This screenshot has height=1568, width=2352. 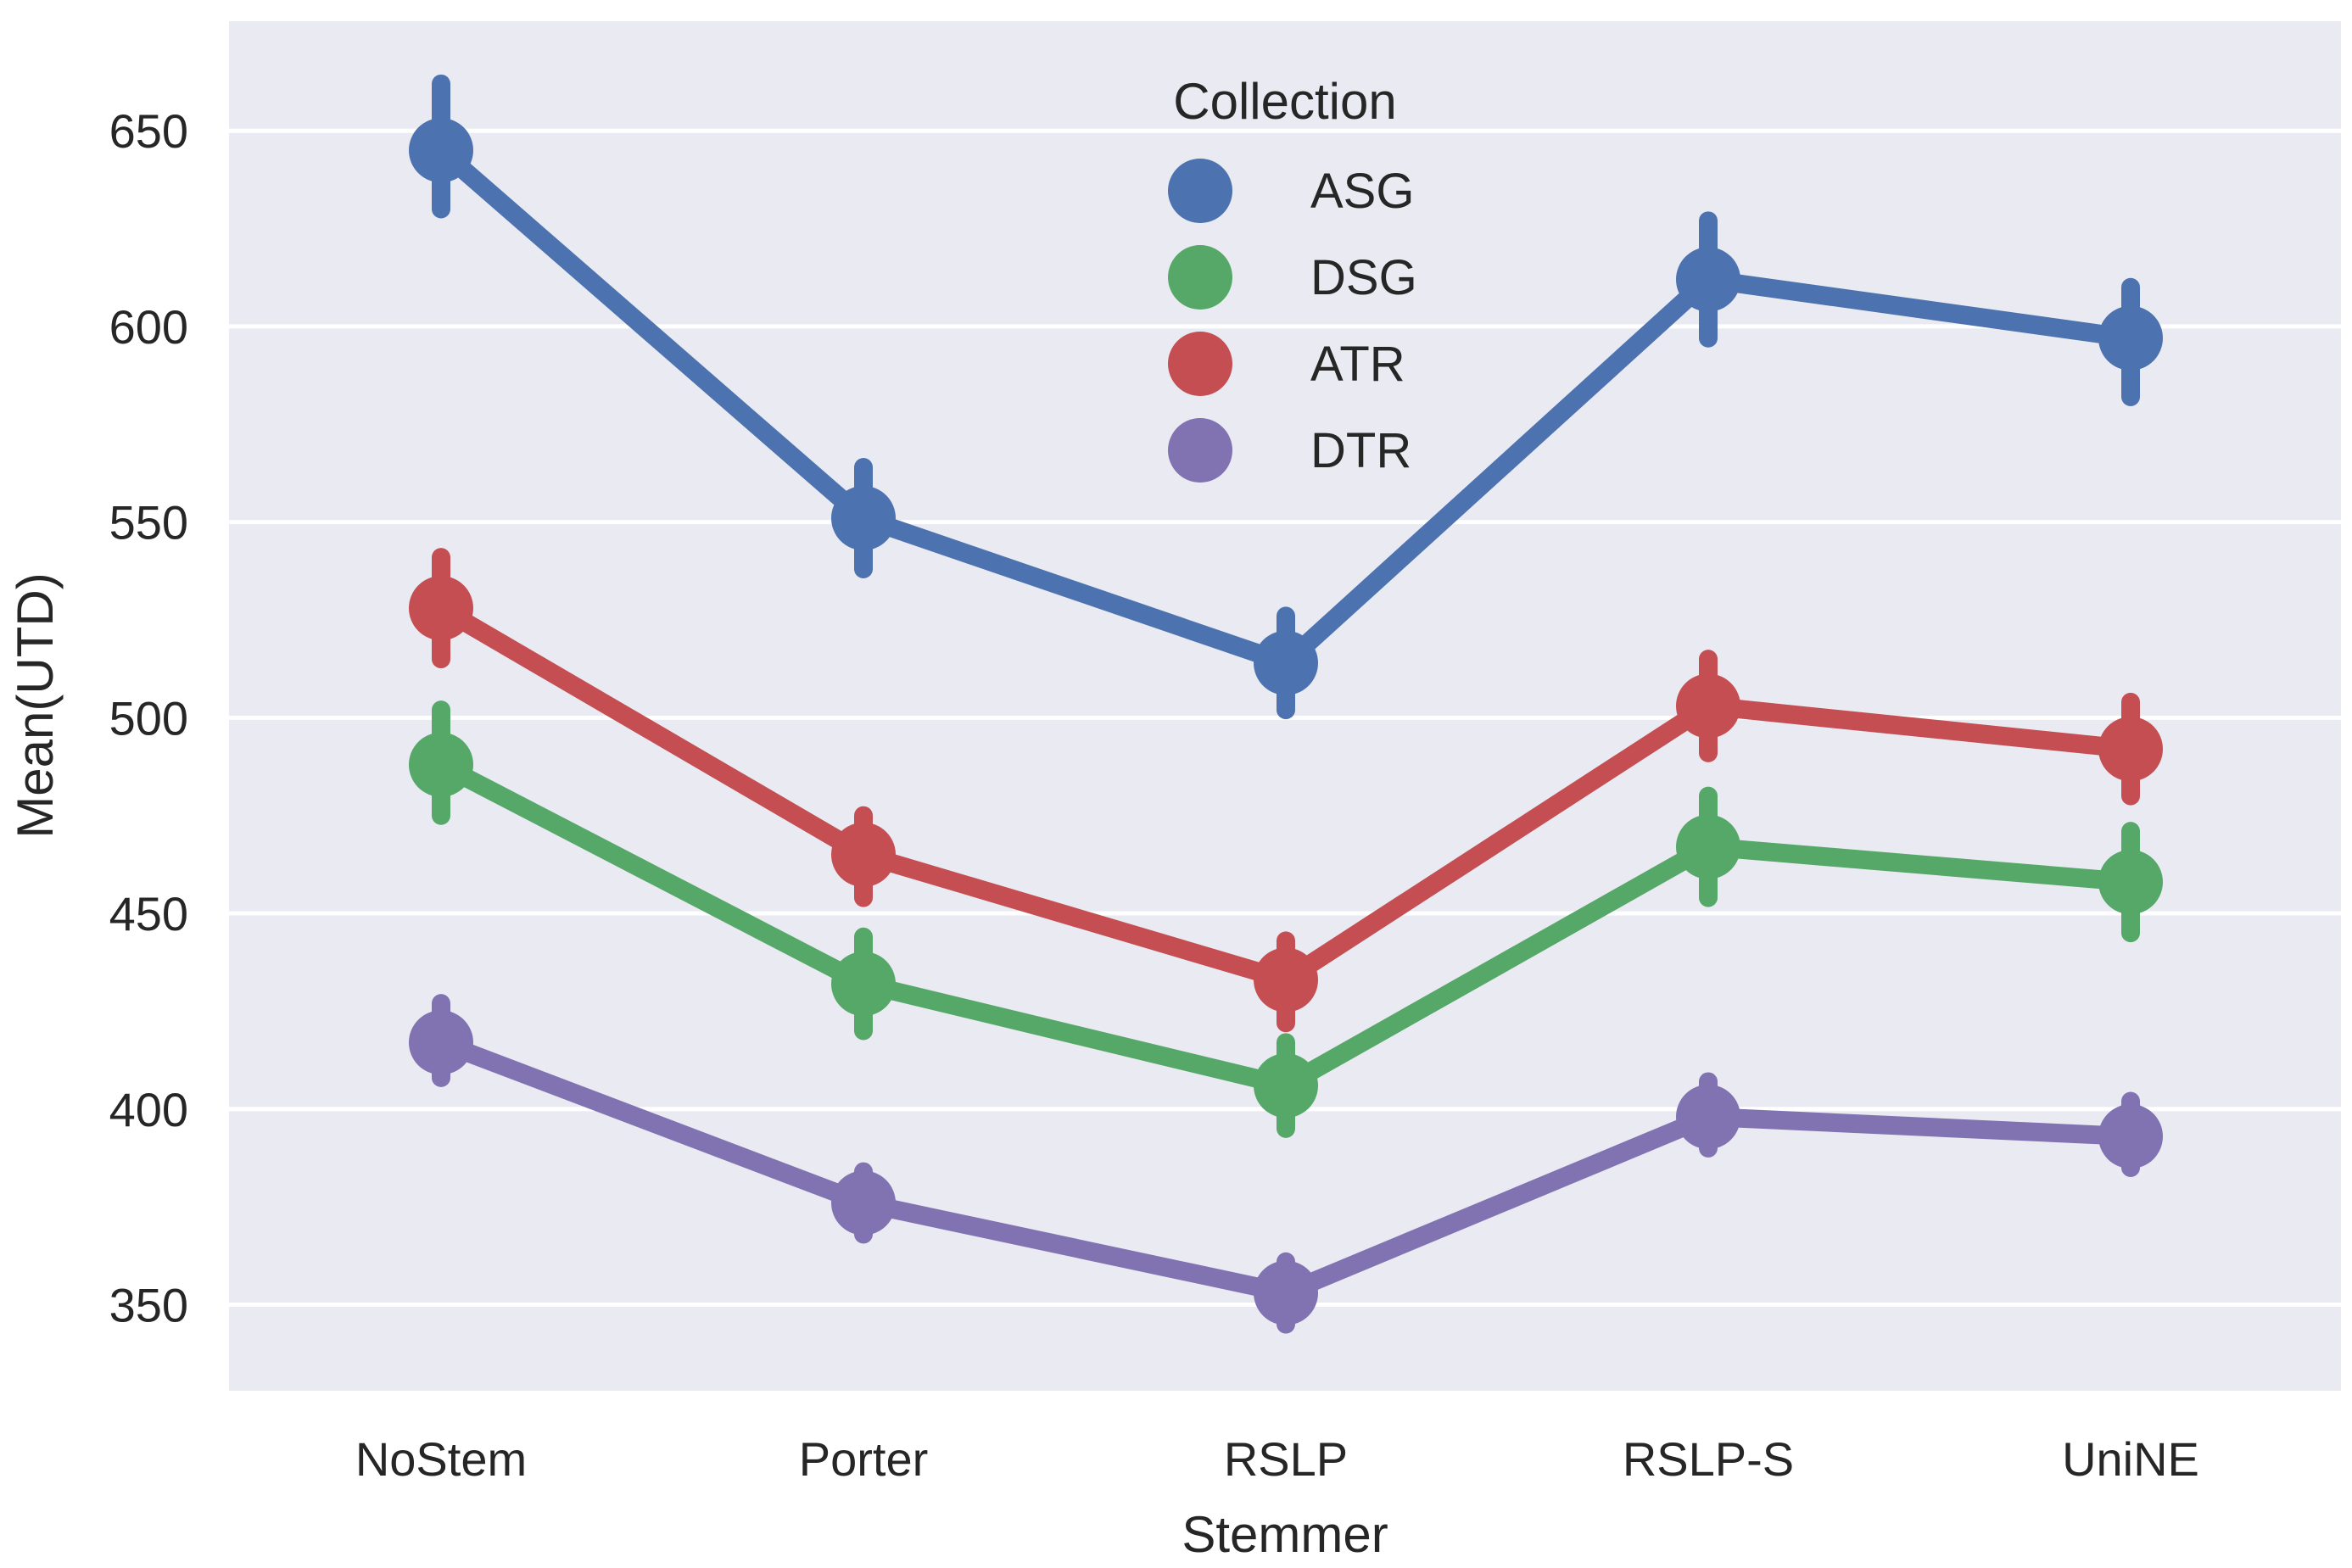 What do you see at coordinates (1200, 277) in the screenshot?
I see `legend-marker-dsg` at bounding box center [1200, 277].